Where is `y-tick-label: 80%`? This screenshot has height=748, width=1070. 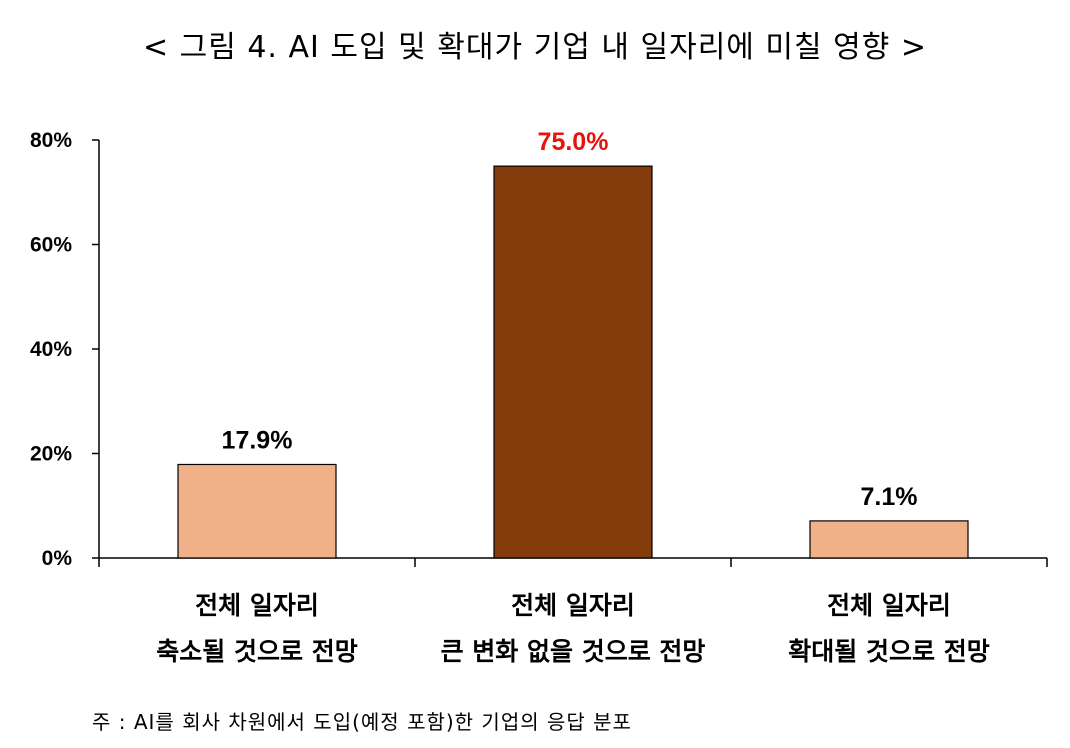 y-tick-label: 80% is located at coordinates (51, 140).